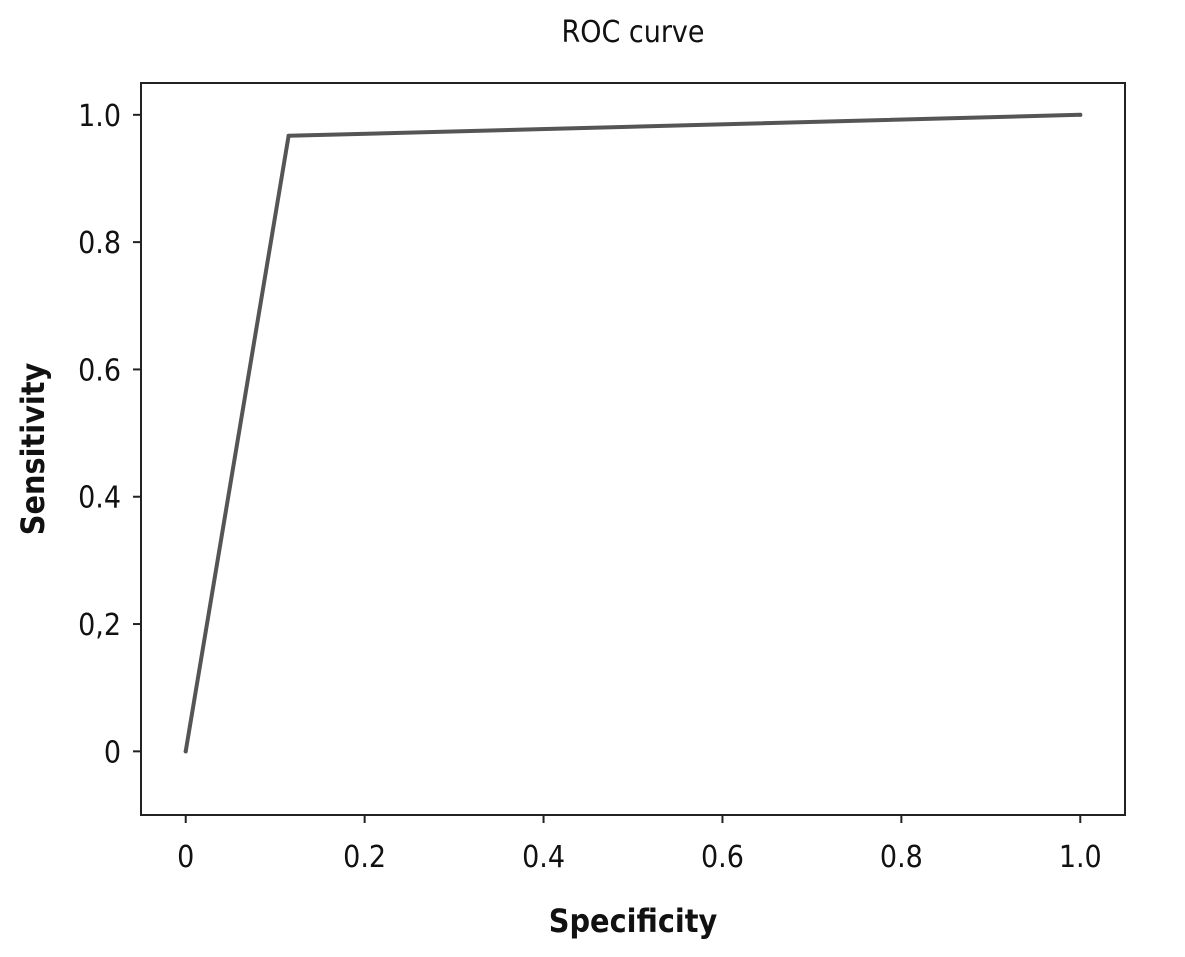 This screenshot has height=957, width=1185. Describe the element at coordinates (99, 370) in the screenshot. I see `y-tick-label: 0.6` at that location.